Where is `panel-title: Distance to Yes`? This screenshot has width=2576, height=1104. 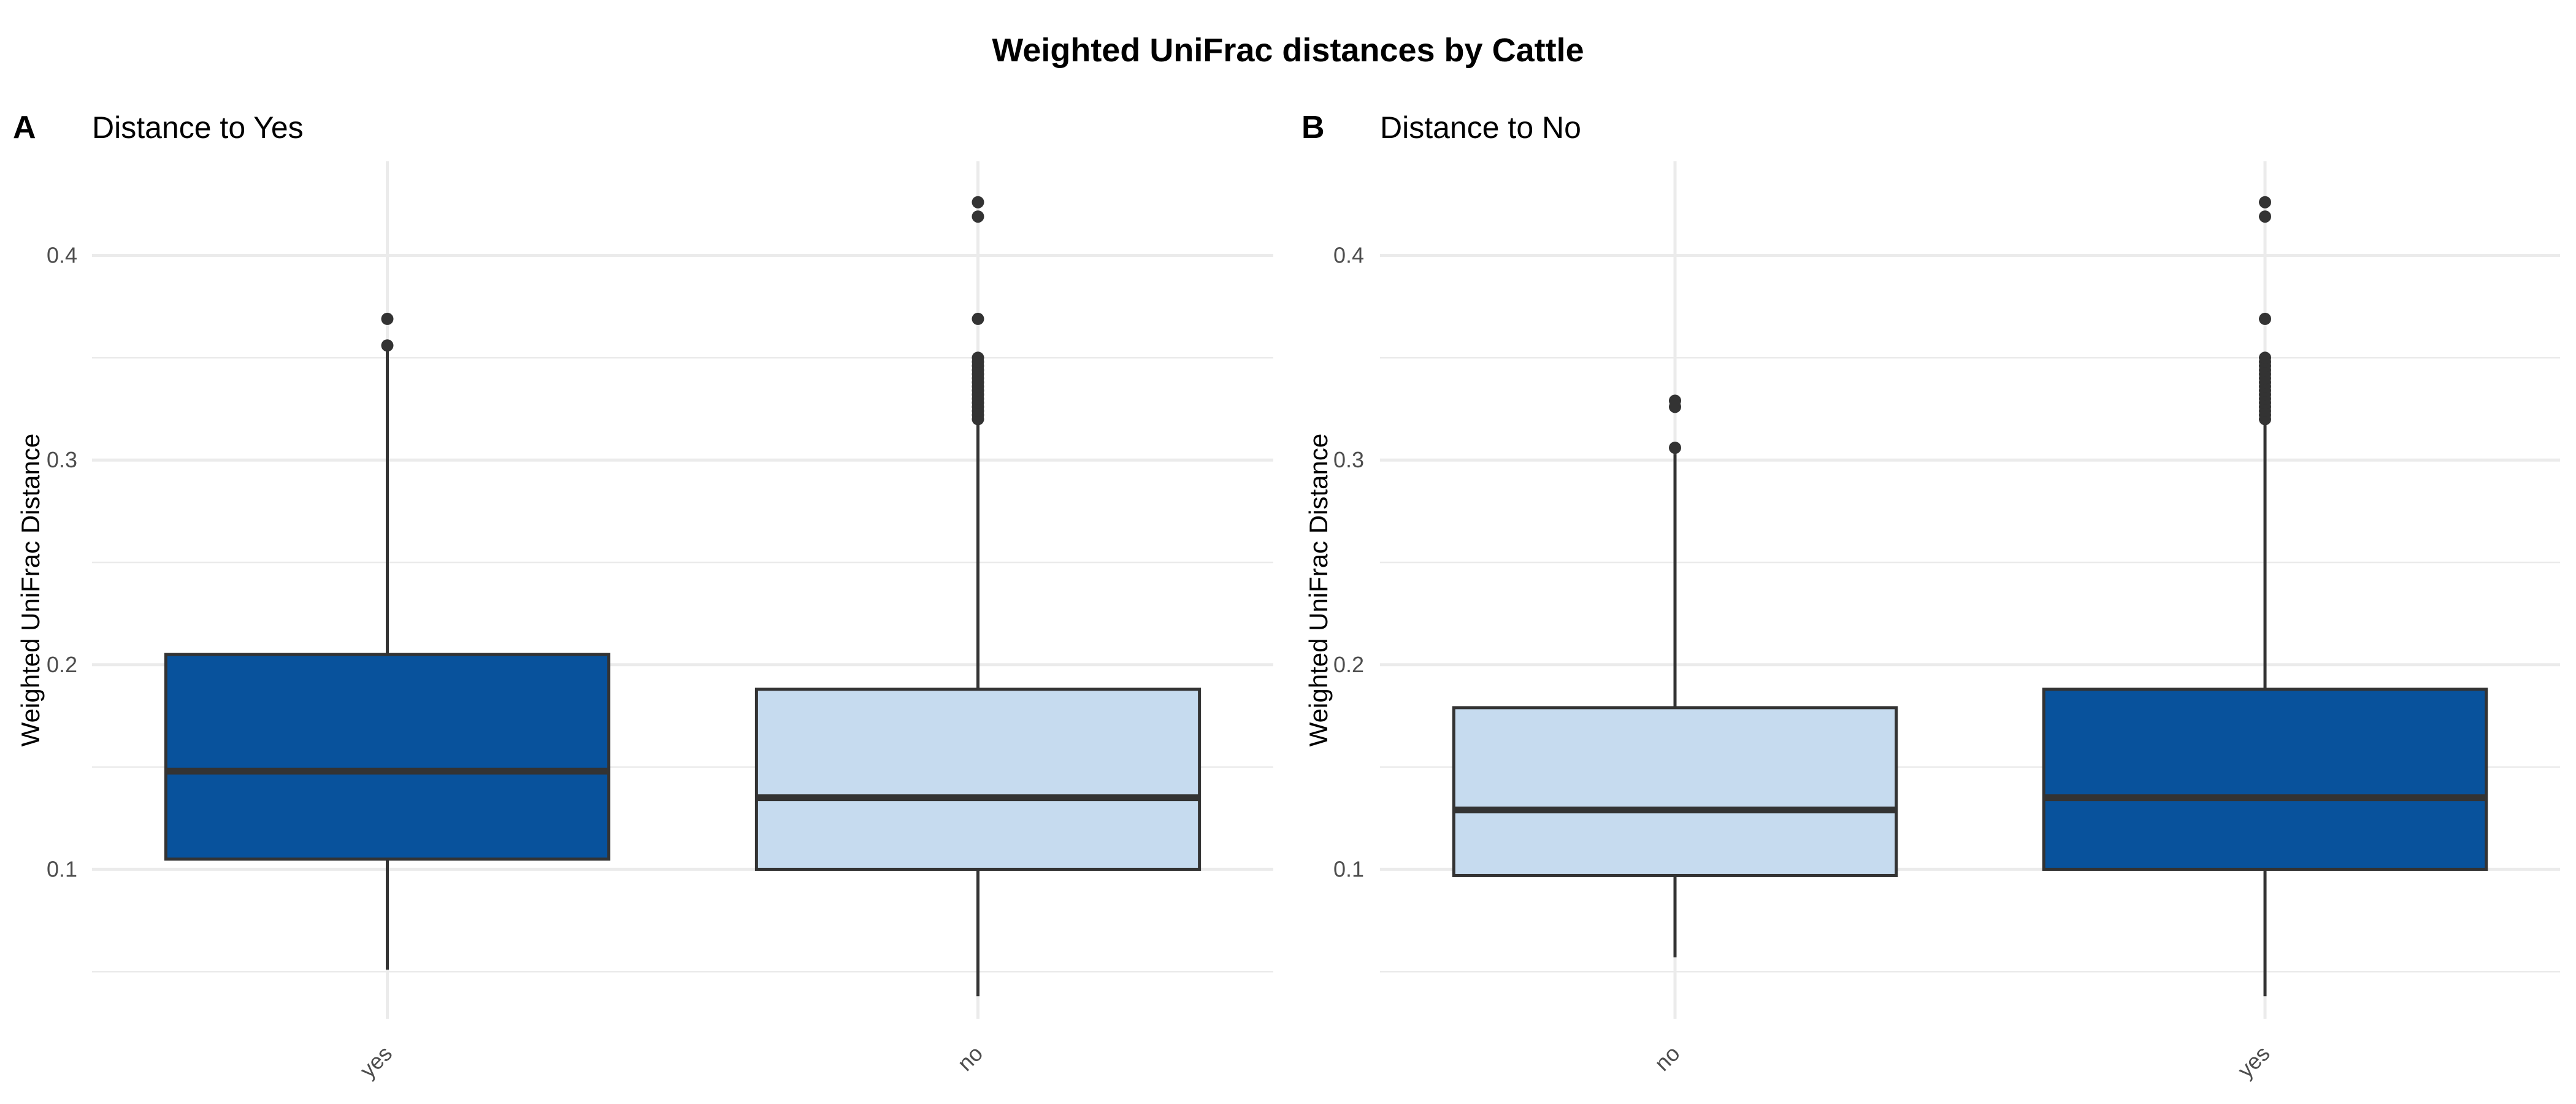
panel-title: Distance to Yes is located at coordinates (198, 127).